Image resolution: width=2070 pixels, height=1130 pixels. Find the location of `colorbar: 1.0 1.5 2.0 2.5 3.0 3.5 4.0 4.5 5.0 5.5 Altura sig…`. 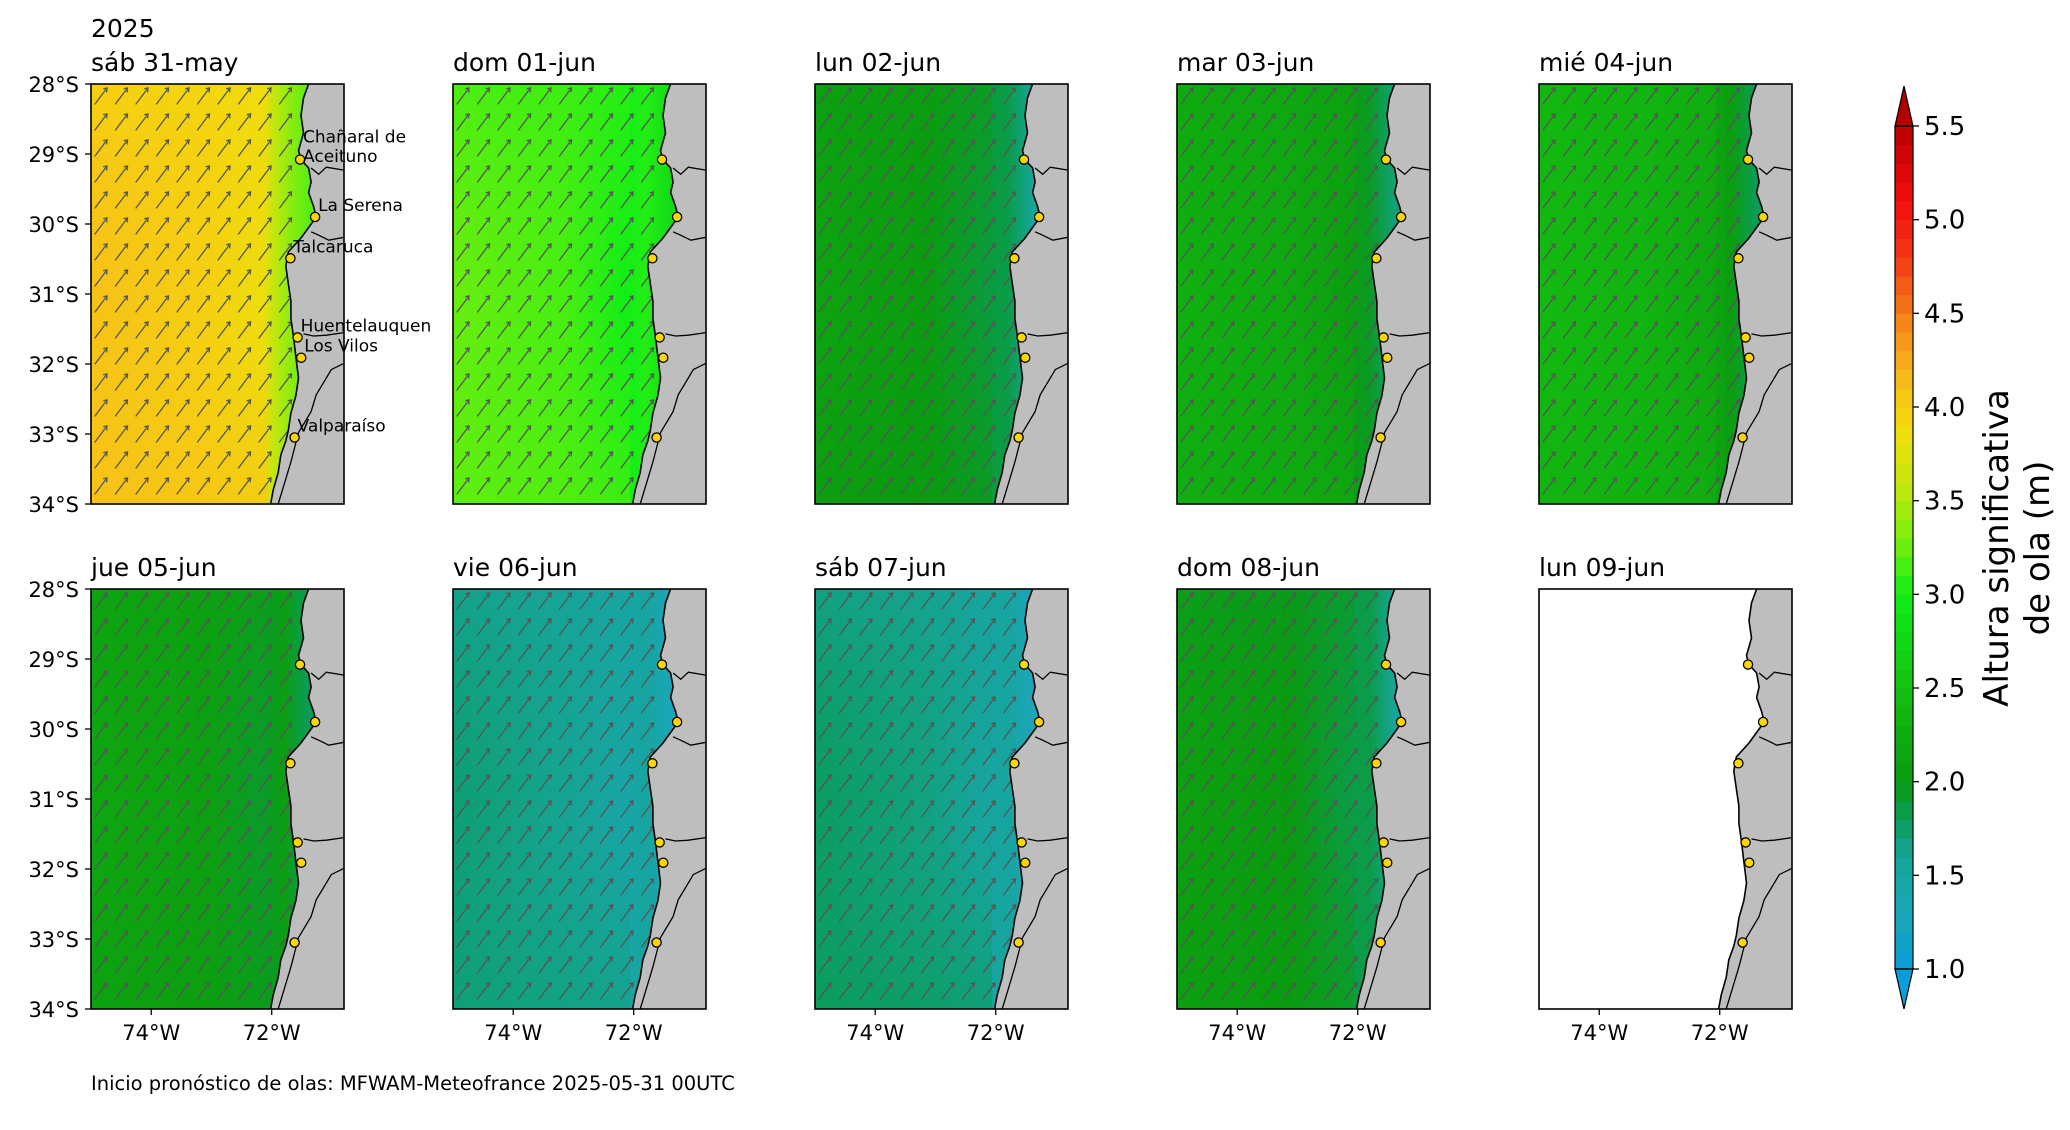

colorbar: 1.0 1.5 2.0 2.5 3.0 3.5 4.0 4.5 5.0 5.5 Altura sig… is located at coordinates (1976, 547).